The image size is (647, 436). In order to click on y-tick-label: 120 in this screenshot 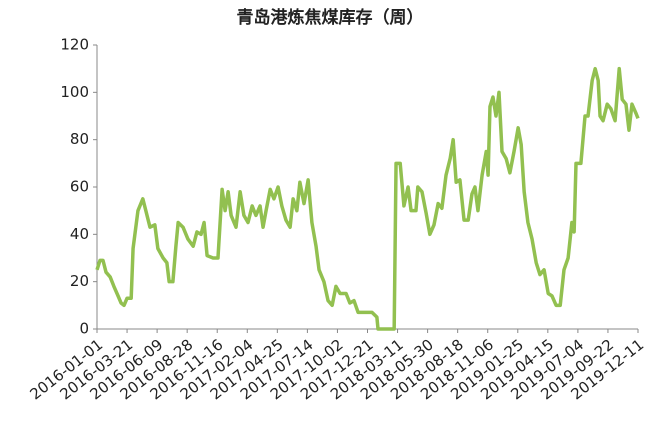, I will do `click(74, 45)`.